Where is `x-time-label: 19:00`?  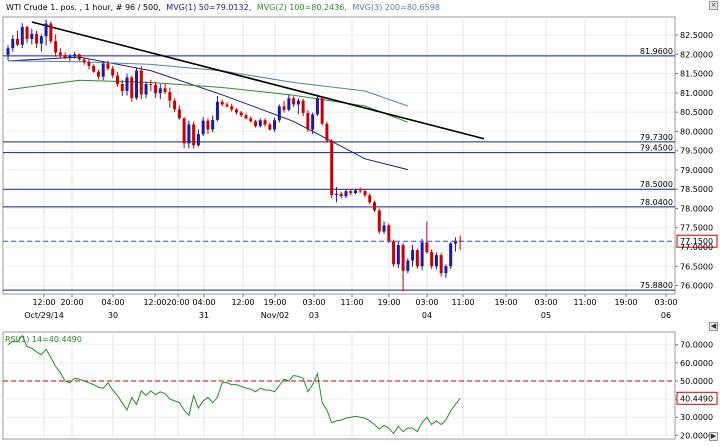 x-time-label: 19:00 is located at coordinates (505, 302).